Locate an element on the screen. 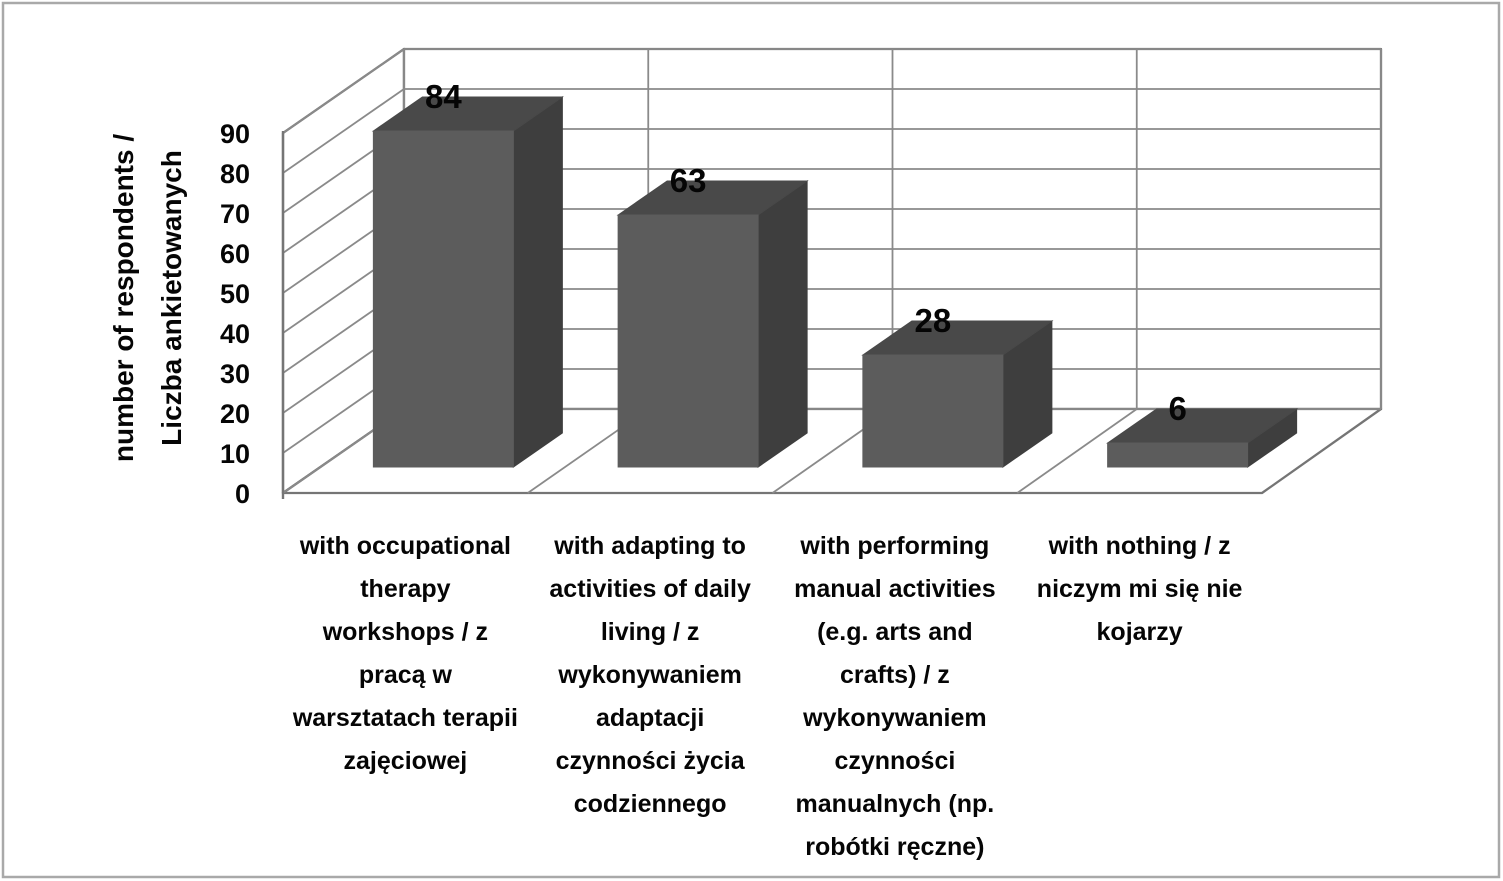 Image resolution: width=1503 pixels, height=881 pixels. y-tick-label: 90 is located at coordinates (235, 134).